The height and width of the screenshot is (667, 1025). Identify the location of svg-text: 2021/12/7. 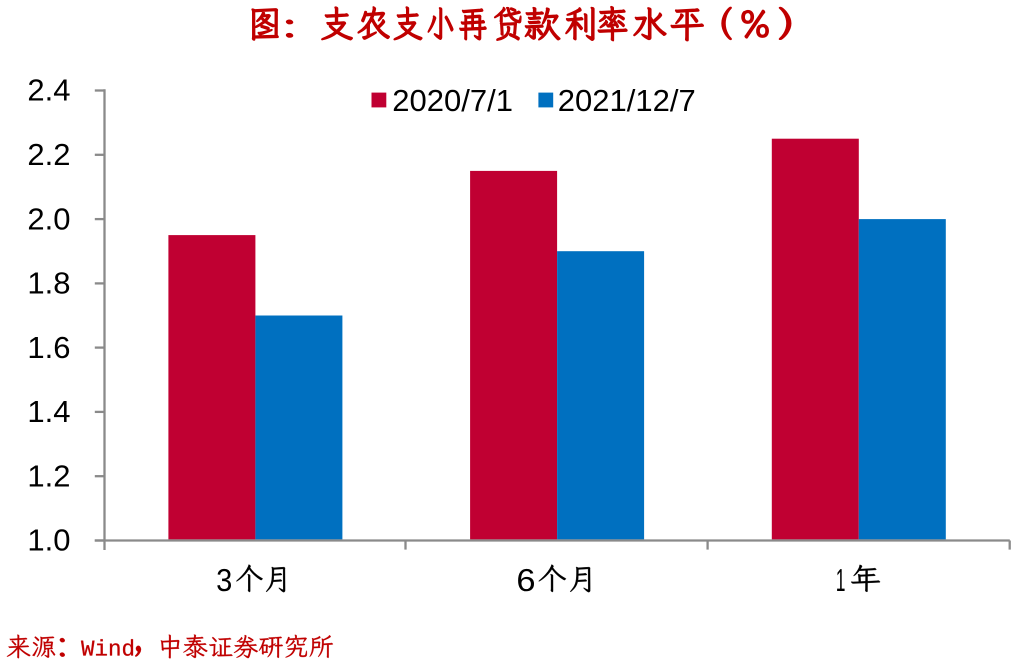
(627, 100).